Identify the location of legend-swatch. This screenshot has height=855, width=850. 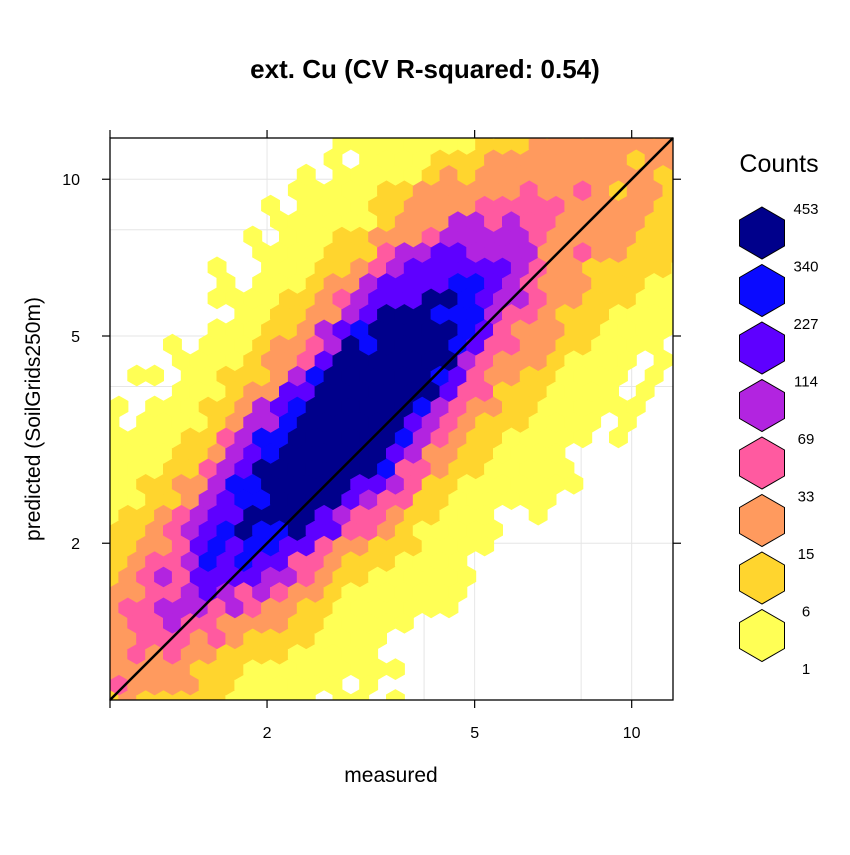
(762, 290).